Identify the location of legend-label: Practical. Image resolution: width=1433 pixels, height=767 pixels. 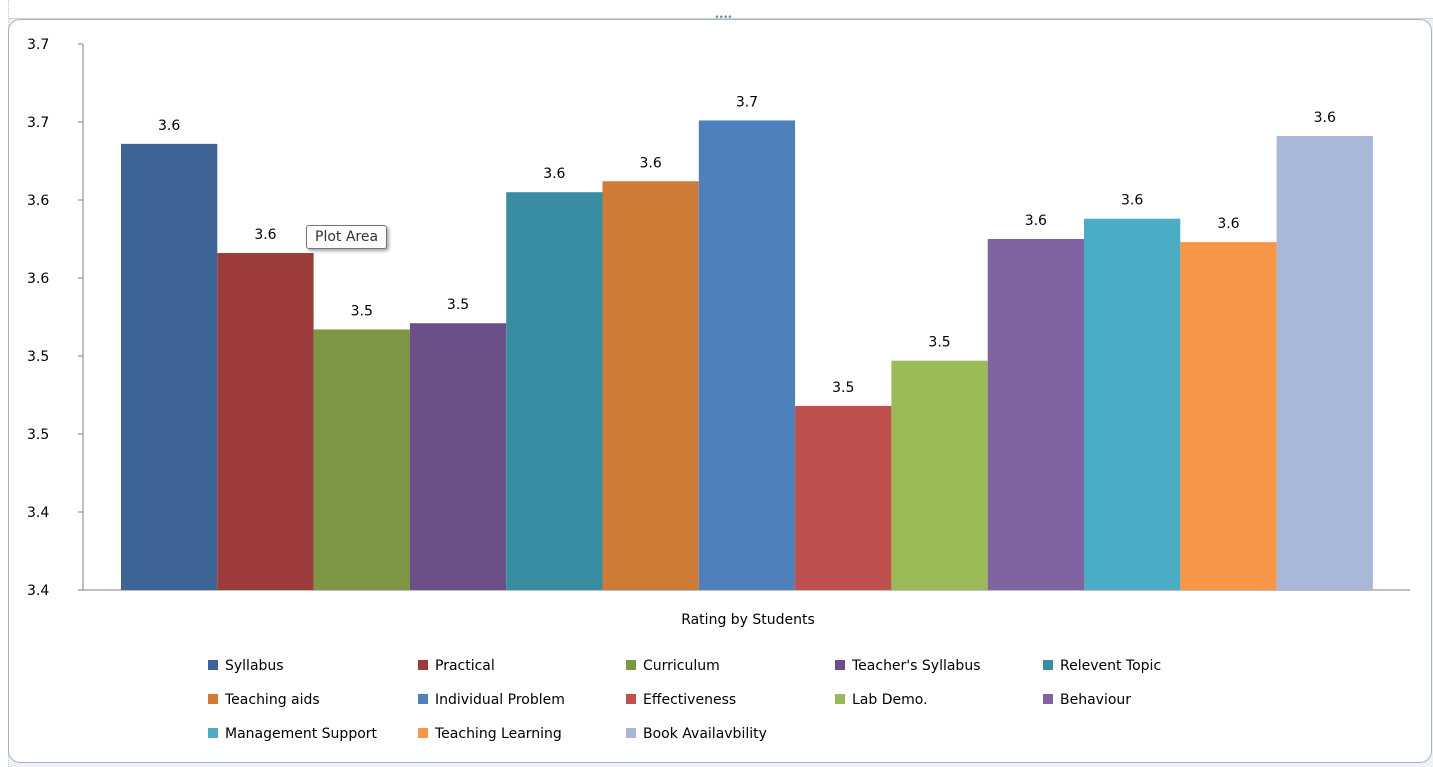
(465, 666).